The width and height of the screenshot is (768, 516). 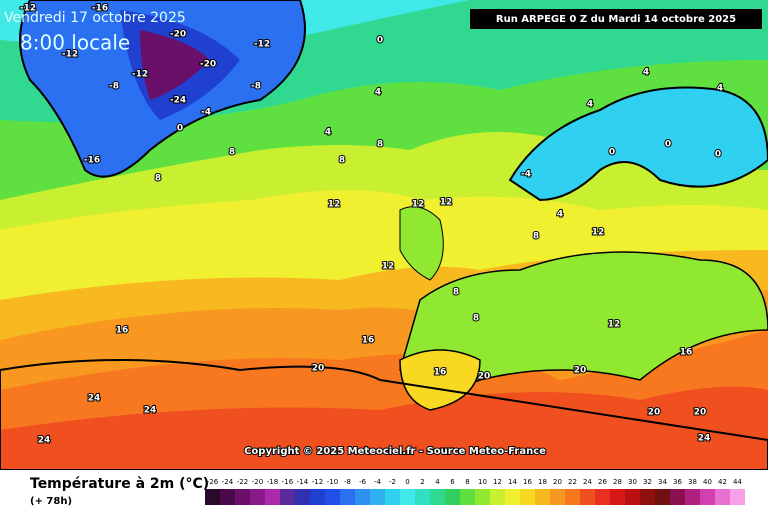 What do you see at coordinates (178, 101) in the screenshot?
I see `contour-label: -24` at bounding box center [178, 101].